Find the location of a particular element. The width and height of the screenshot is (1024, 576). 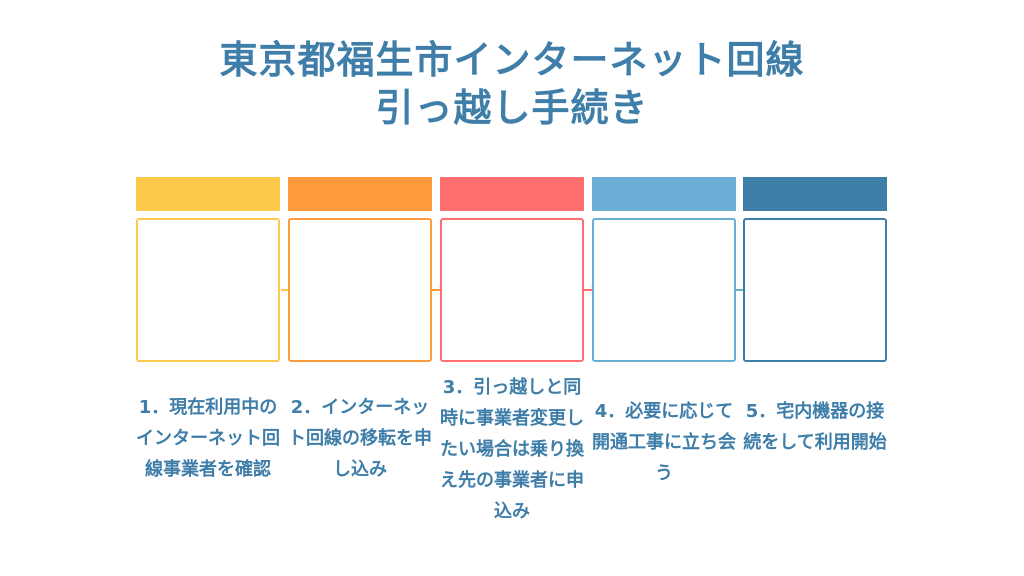

step-5-box is located at coordinates (815, 290).